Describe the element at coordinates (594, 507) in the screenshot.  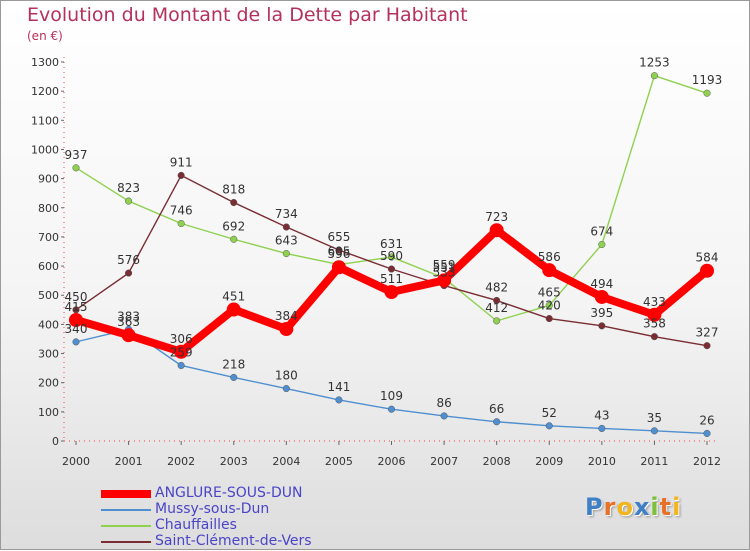
I see `logo-letter: P` at that location.